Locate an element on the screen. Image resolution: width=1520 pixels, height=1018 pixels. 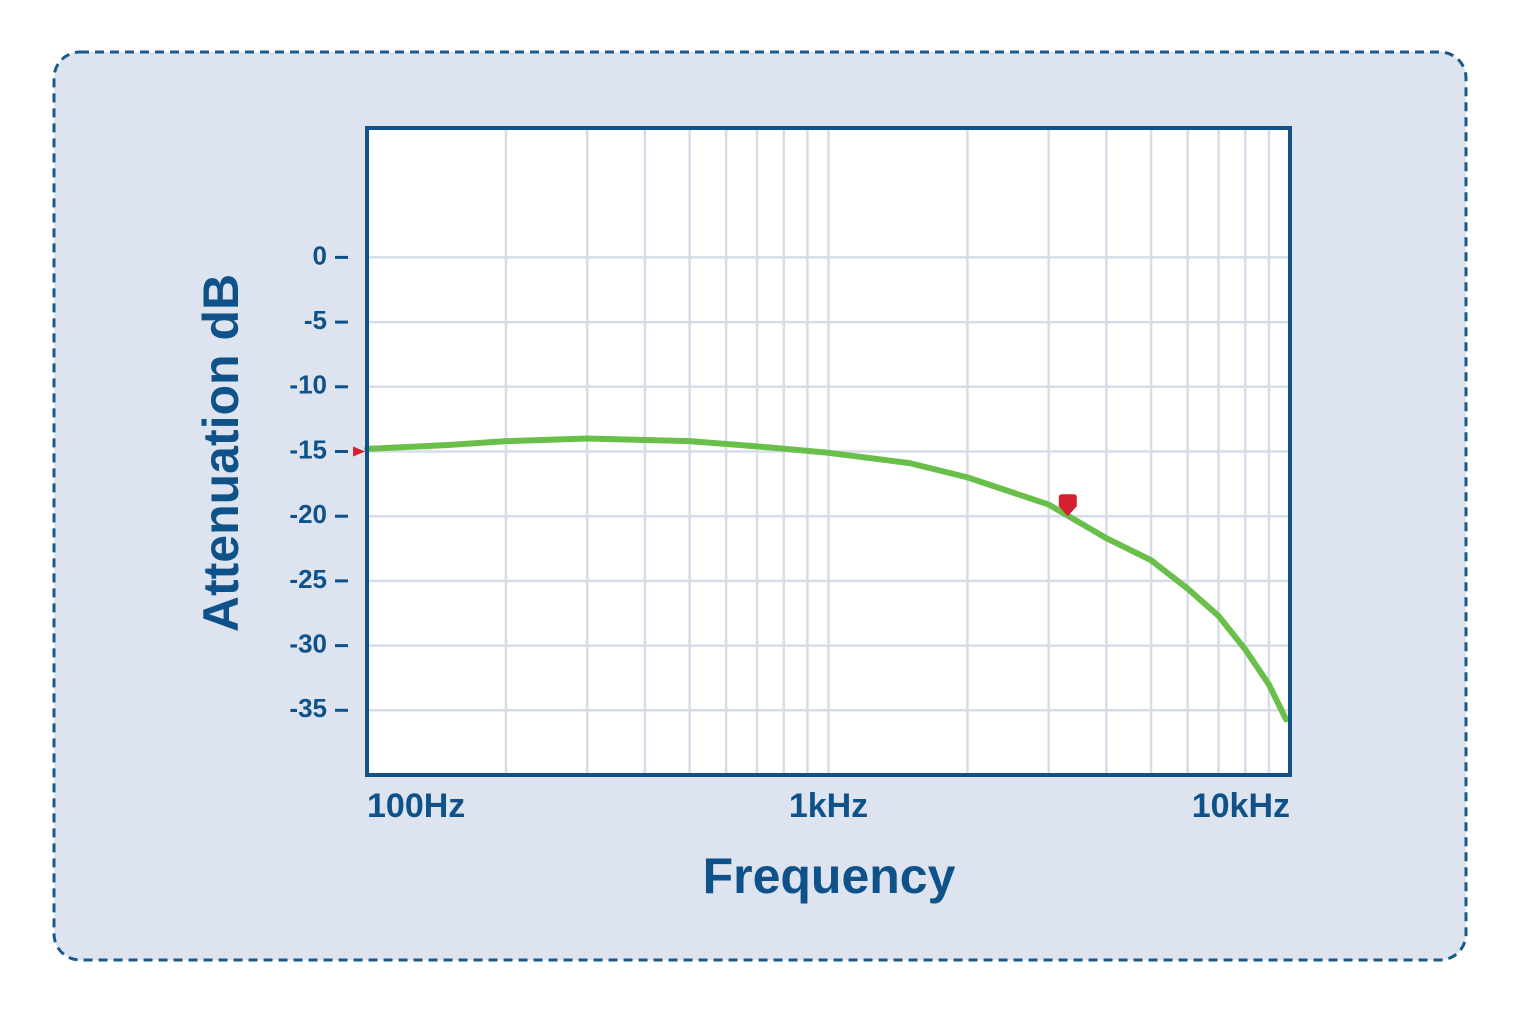
marker is located at coordinates (1067, 505).